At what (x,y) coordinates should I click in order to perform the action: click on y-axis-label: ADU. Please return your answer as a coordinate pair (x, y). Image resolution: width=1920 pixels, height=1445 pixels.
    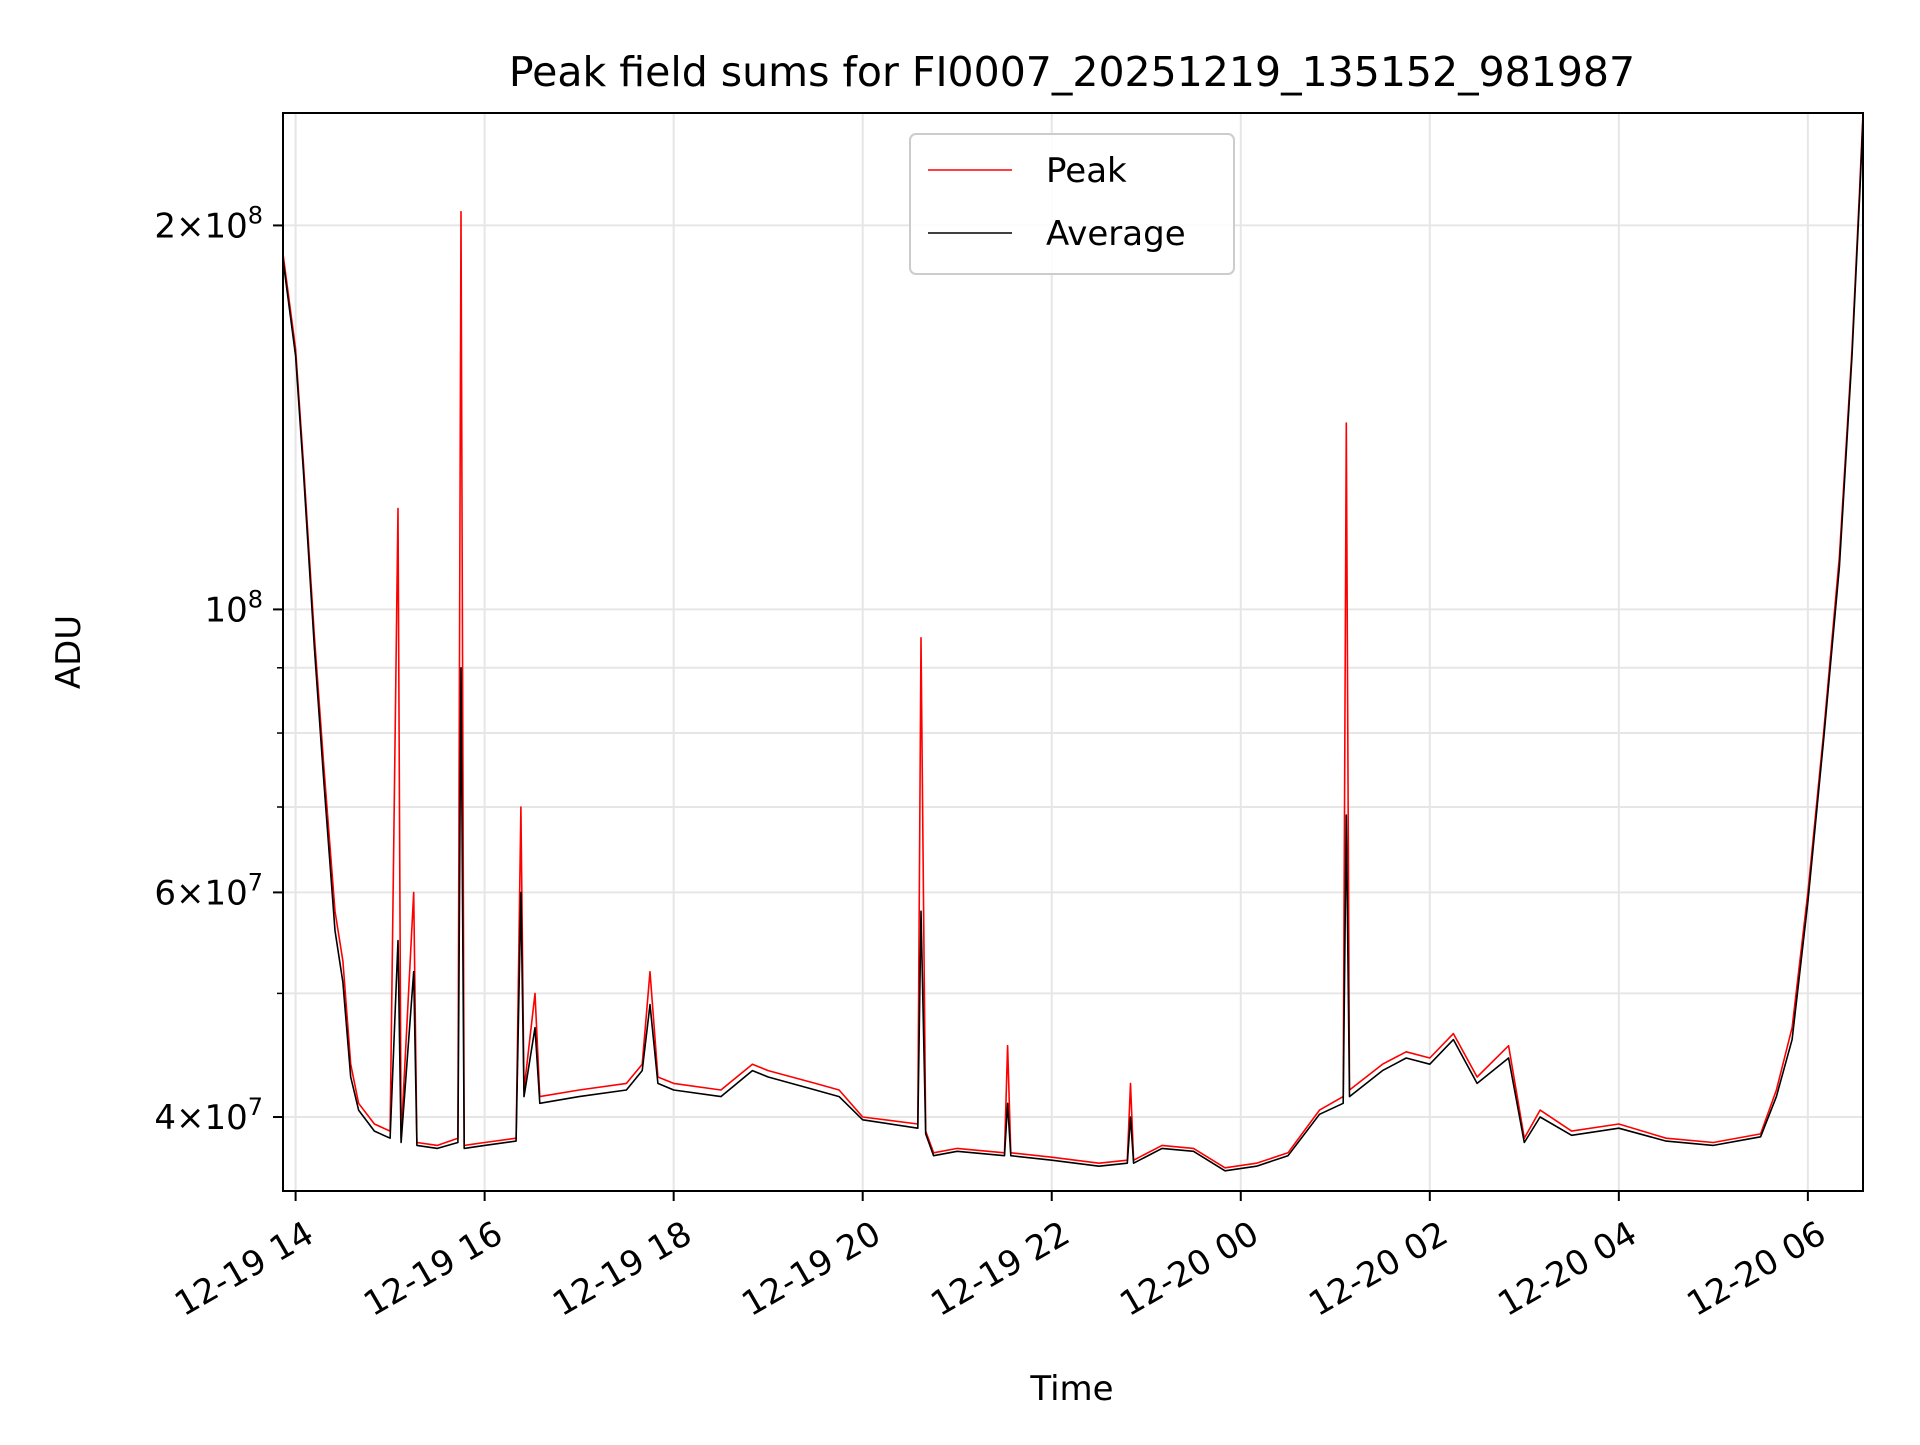
    Looking at the image, I should click on (69, 652).